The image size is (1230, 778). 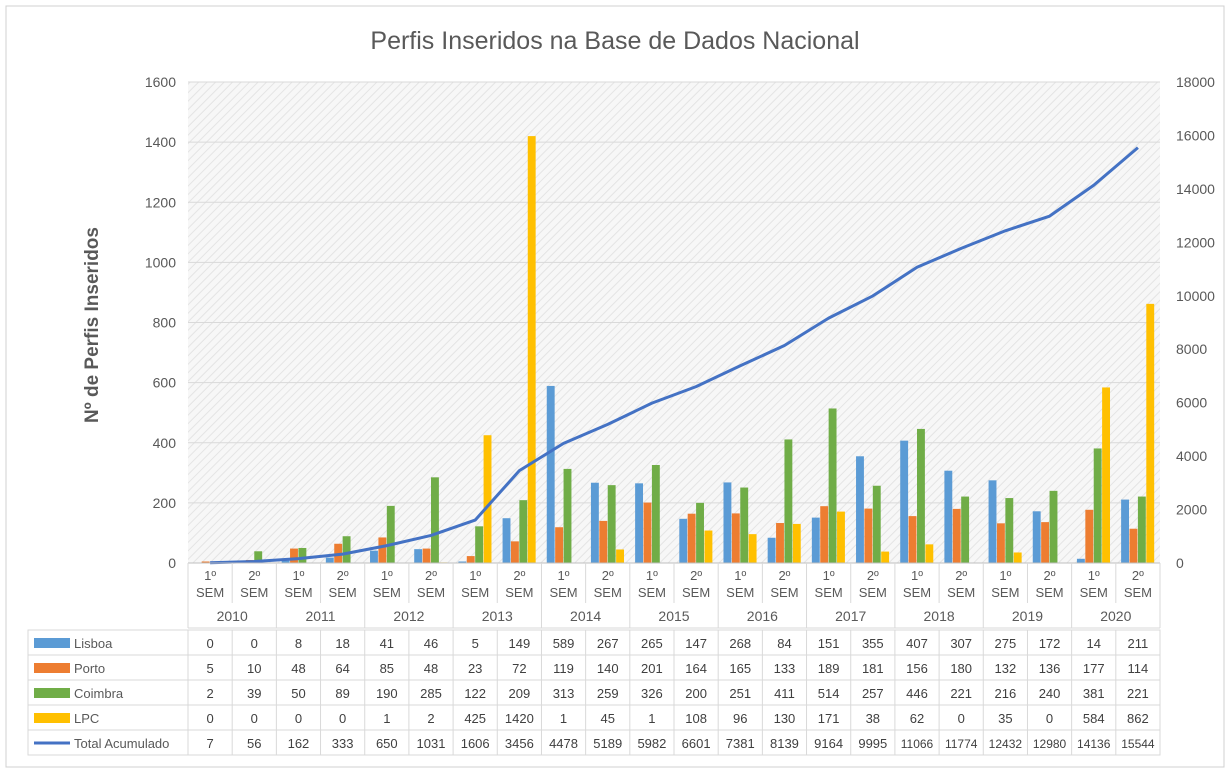 What do you see at coordinates (1050, 575) in the screenshot?
I see `semester-label: 2º` at bounding box center [1050, 575].